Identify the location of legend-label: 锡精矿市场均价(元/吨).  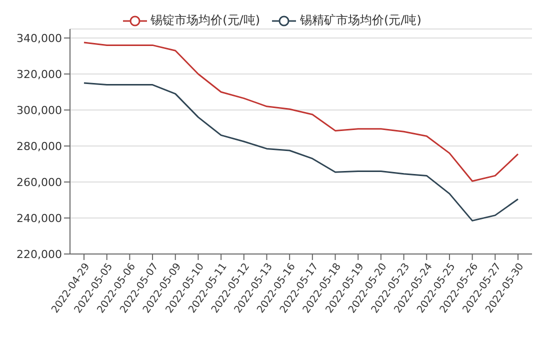
(360, 20).